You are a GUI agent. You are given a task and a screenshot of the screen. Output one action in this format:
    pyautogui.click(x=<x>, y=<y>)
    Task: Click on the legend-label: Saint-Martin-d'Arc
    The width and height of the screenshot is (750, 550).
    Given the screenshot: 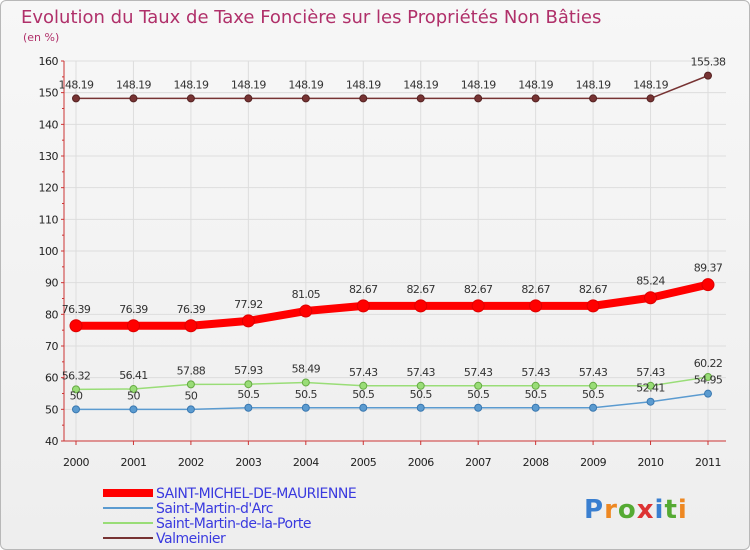 What is the action you would take?
    pyautogui.click(x=214, y=509)
    